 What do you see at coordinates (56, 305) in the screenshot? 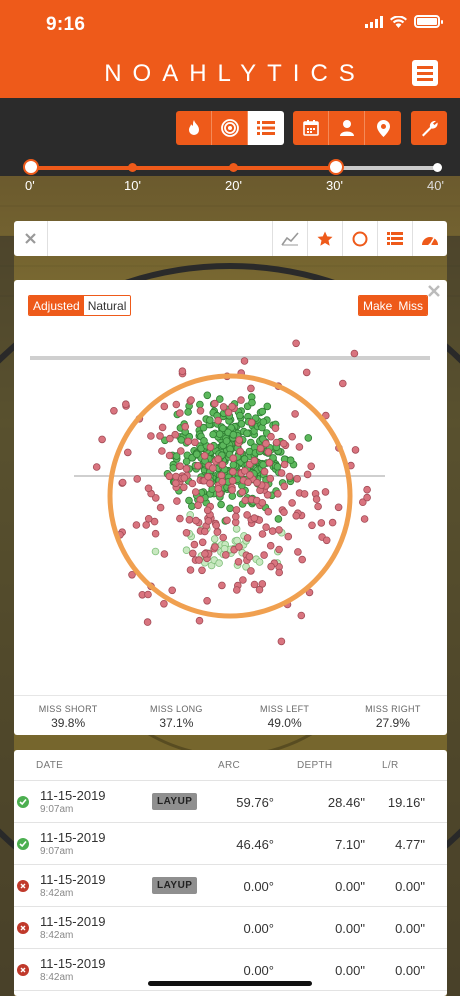
I see `toggle-adjusted: Adjusted` at bounding box center [56, 305].